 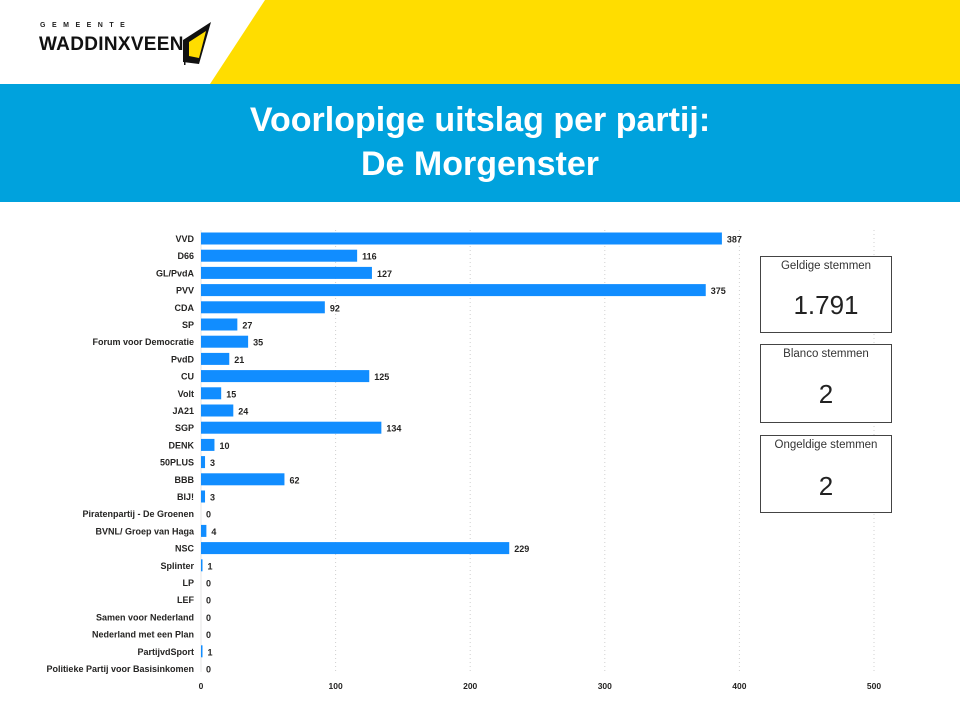 I want to click on invalid-votes-card: Ongeldige stemmen 2, so click(x=826, y=474).